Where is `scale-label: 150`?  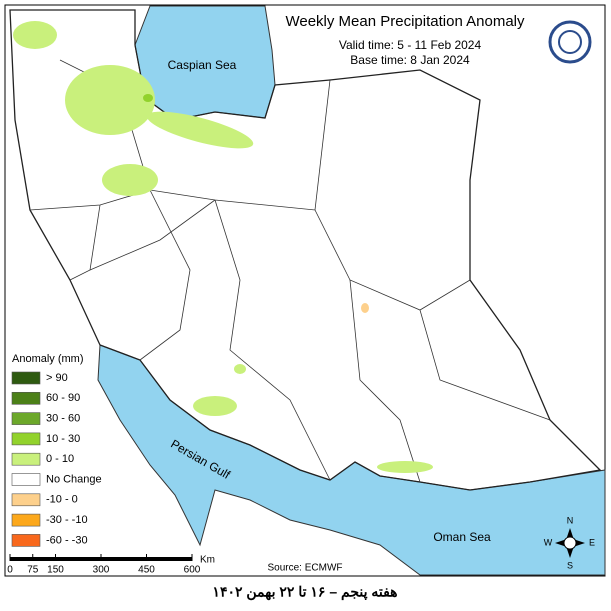
scale-label: 150 is located at coordinates (55, 570).